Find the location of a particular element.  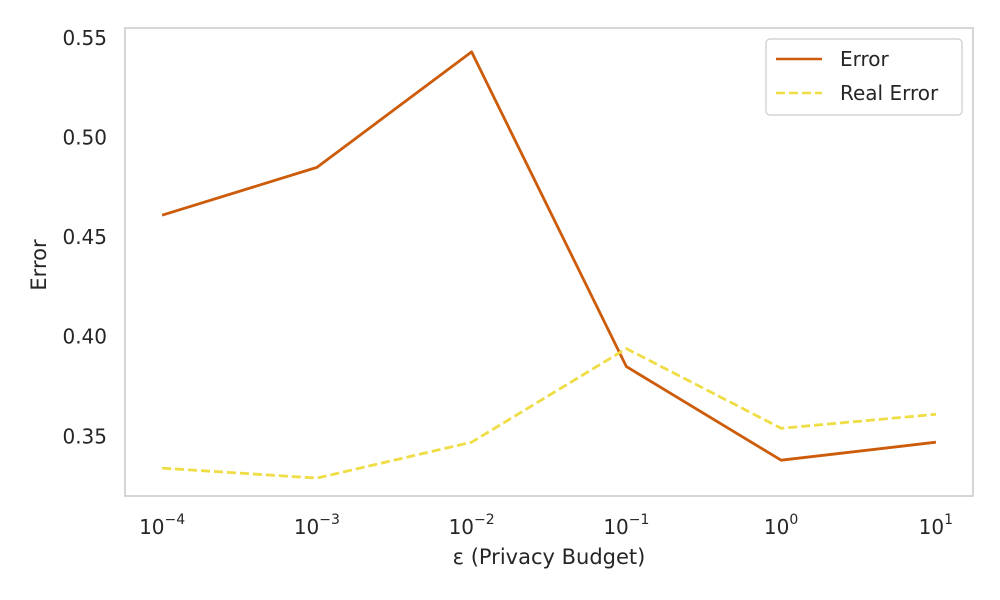

x-tick-exponent: 1 is located at coordinates (948, 520).